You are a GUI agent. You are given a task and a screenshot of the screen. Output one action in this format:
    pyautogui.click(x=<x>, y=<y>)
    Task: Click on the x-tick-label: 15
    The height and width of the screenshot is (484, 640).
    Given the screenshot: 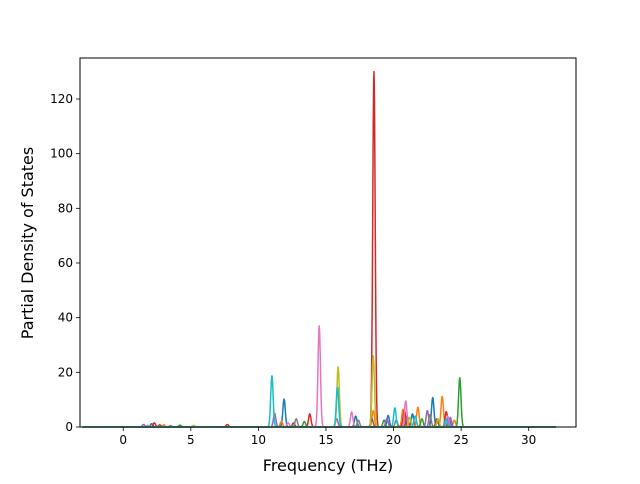 What is the action you would take?
    pyautogui.click(x=325, y=440)
    